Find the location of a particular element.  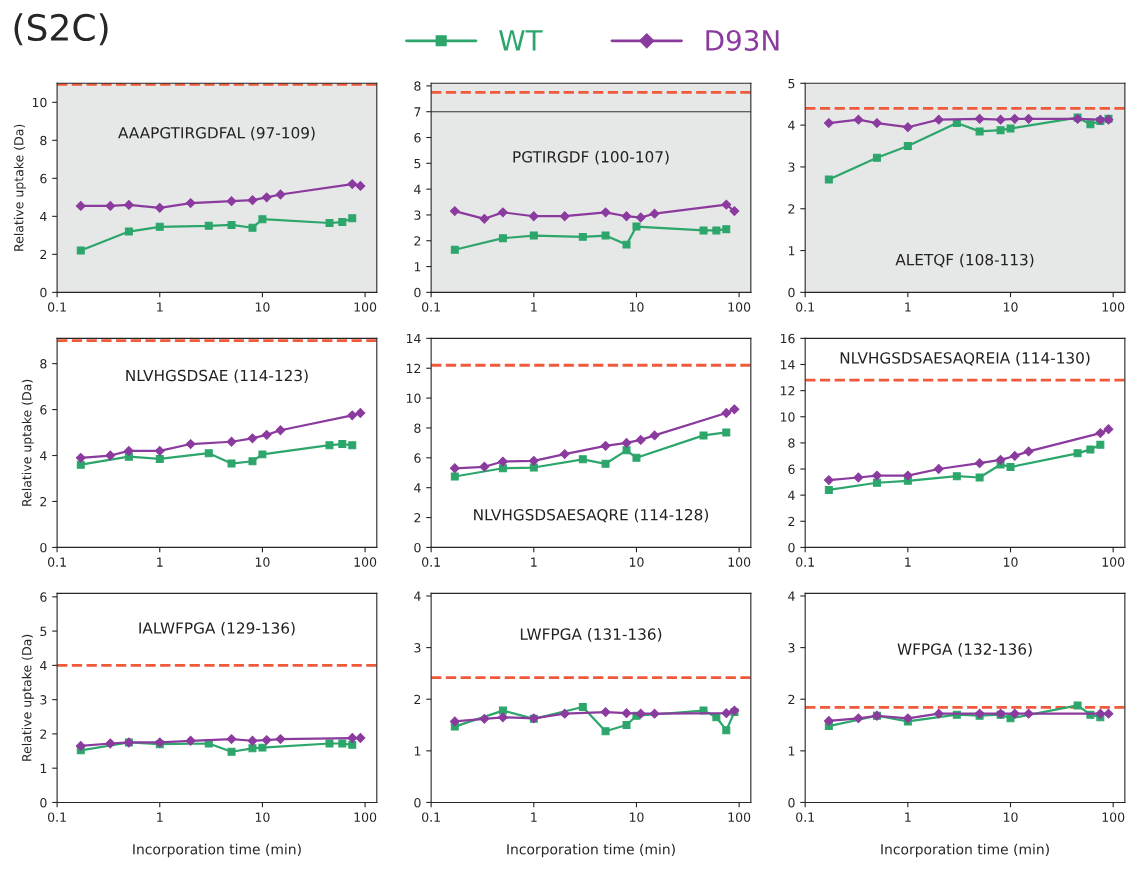

legend-label: D93N is located at coordinates (742, 40).